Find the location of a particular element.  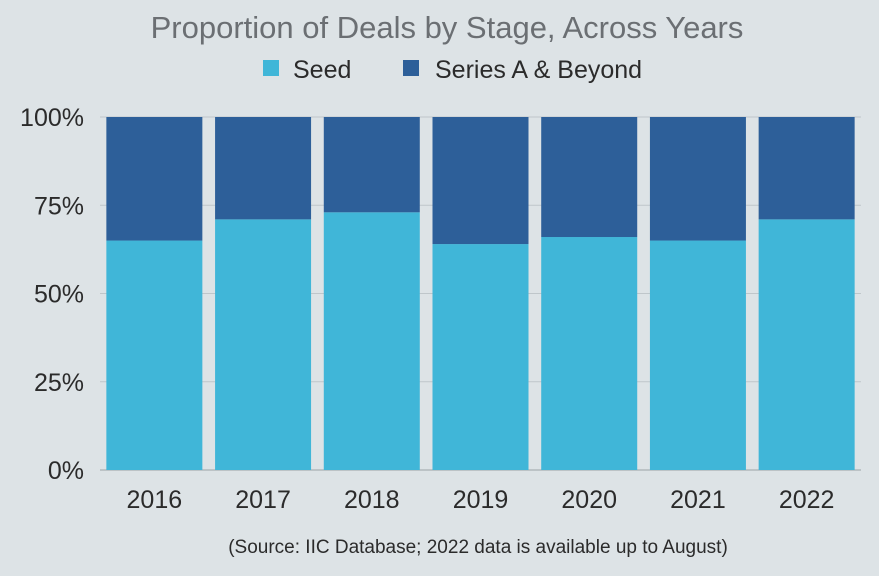

bar-series-a-2021 is located at coordinates (697, 179).